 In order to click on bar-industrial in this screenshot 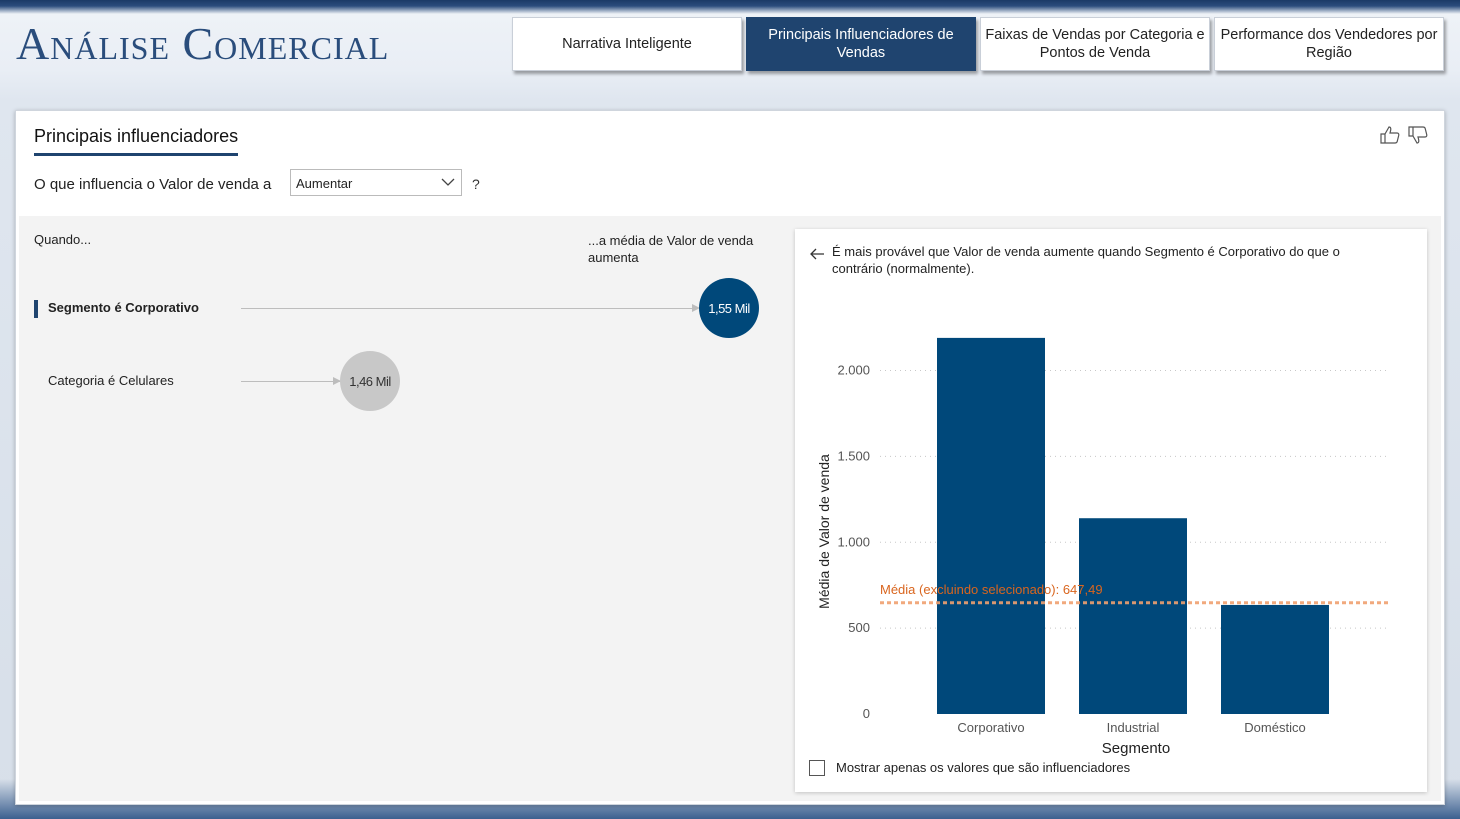, I will do `click(1133, 616)`.